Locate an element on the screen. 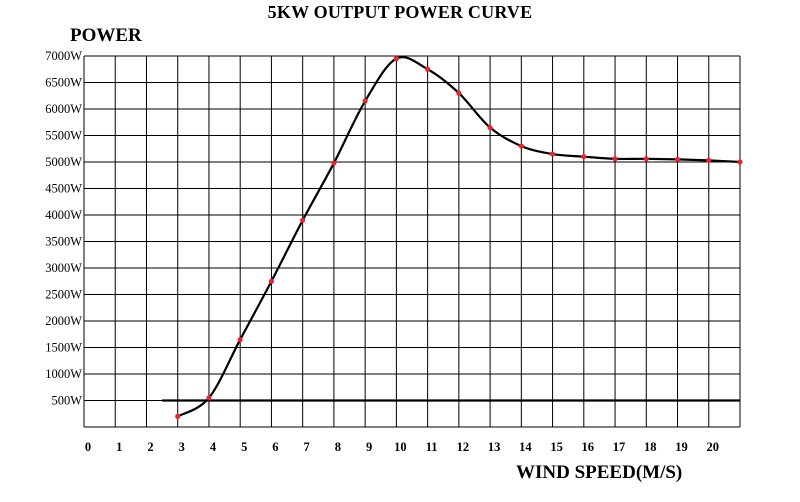  y-tick-label: 3000W is located at coordinates (63, 268).